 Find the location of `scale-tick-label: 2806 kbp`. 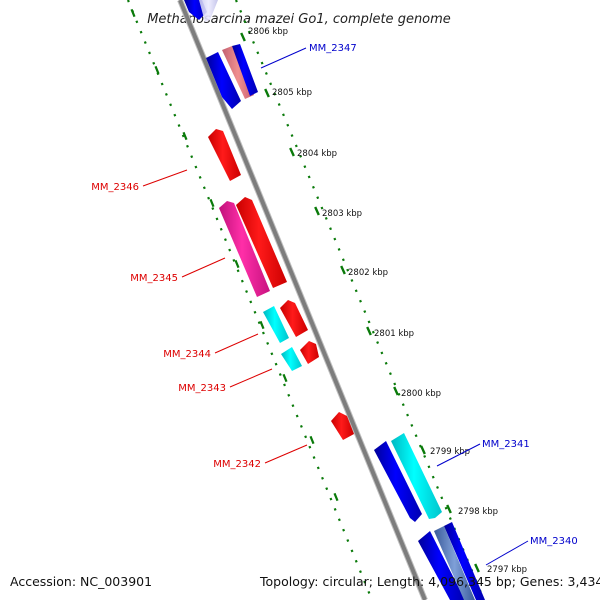

scale-tick-label: 2806 kbp is located at coordinates (268, 32).